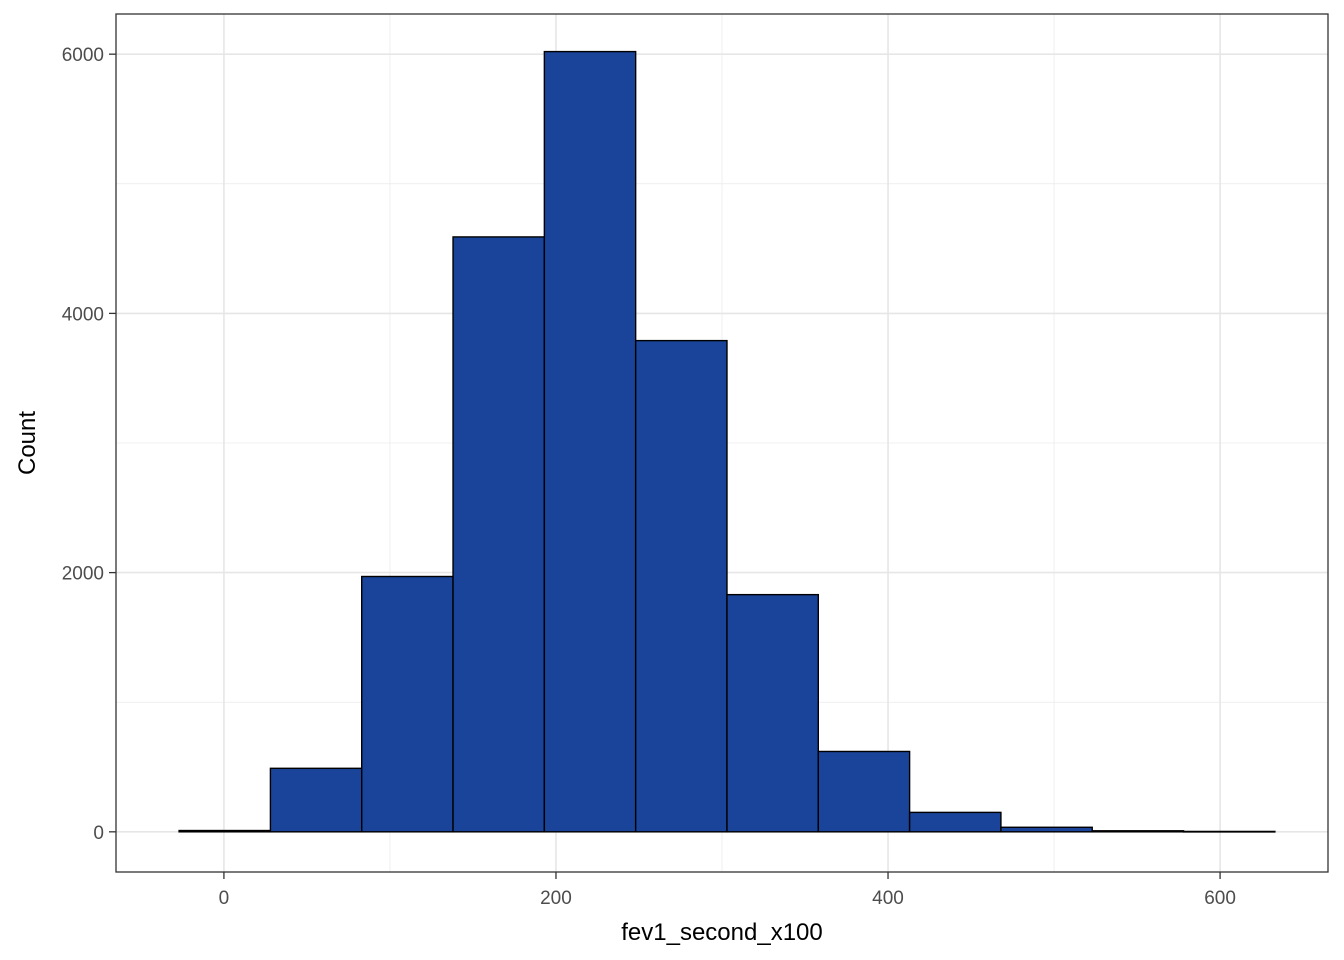  I want to click on x-tick-label: 400, so click(888, 898).